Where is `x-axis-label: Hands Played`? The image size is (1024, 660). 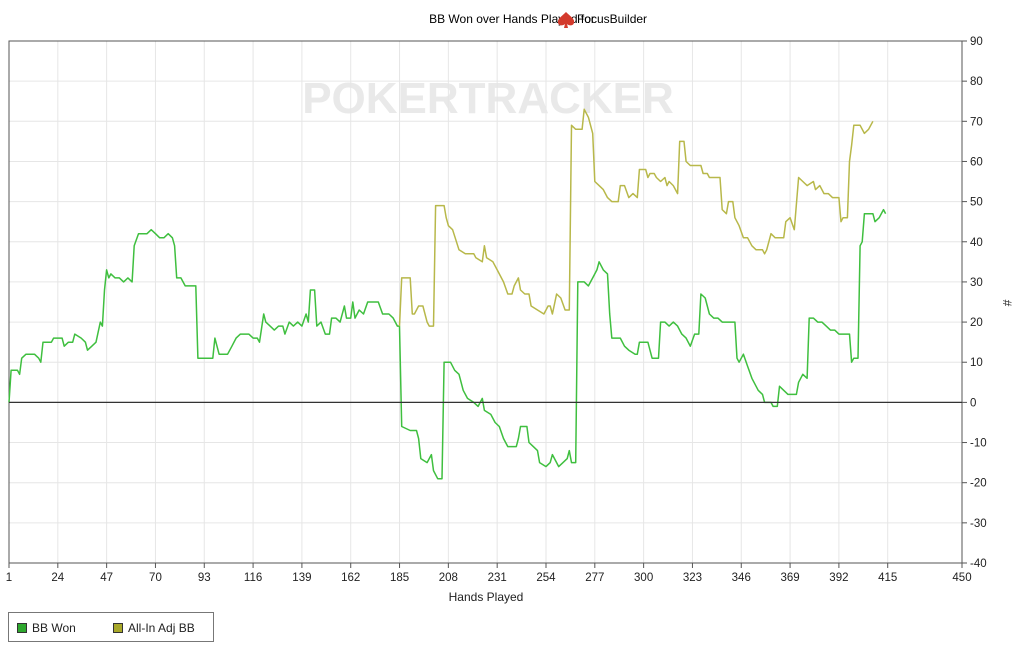 x-axis-label: Hands Played is located at coordinates (486, 597).